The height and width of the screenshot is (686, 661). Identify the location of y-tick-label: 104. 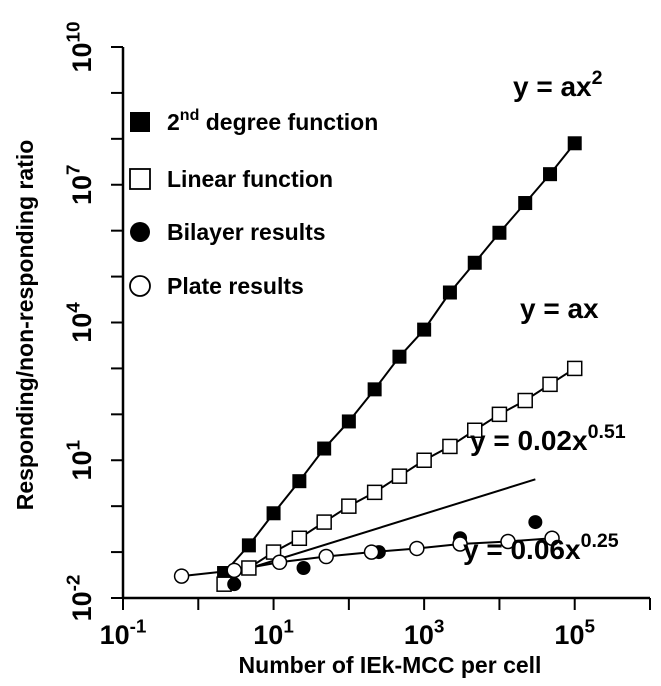
(80, 322).